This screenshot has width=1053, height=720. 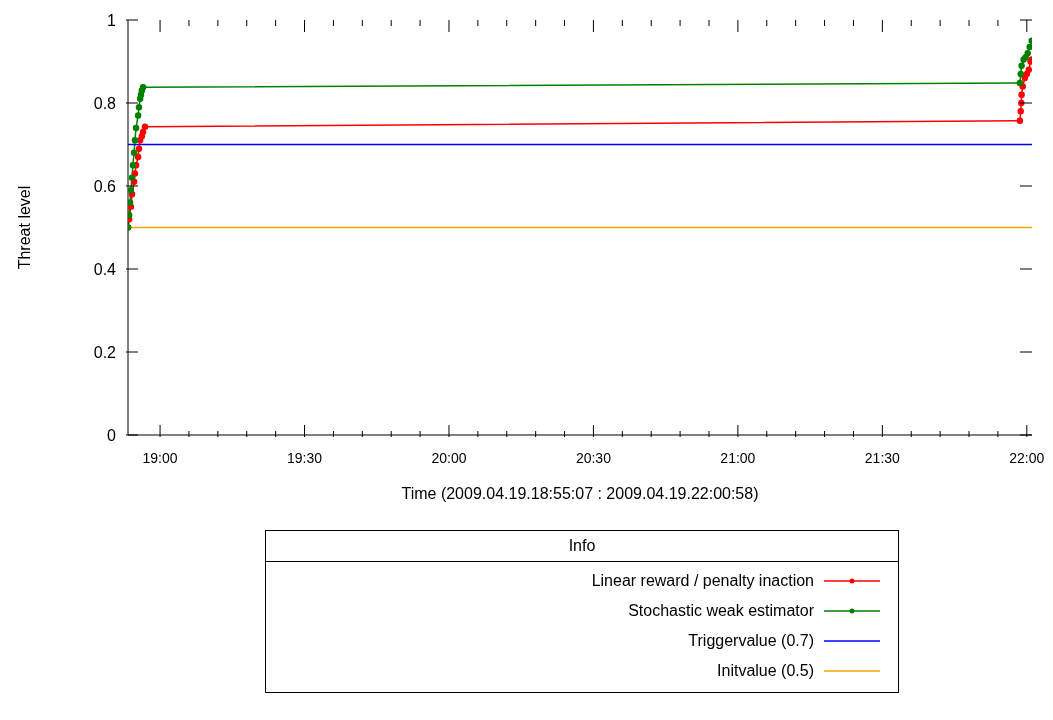 I want to click on x-tick-label: 19:00, so click(x=160, y=458).